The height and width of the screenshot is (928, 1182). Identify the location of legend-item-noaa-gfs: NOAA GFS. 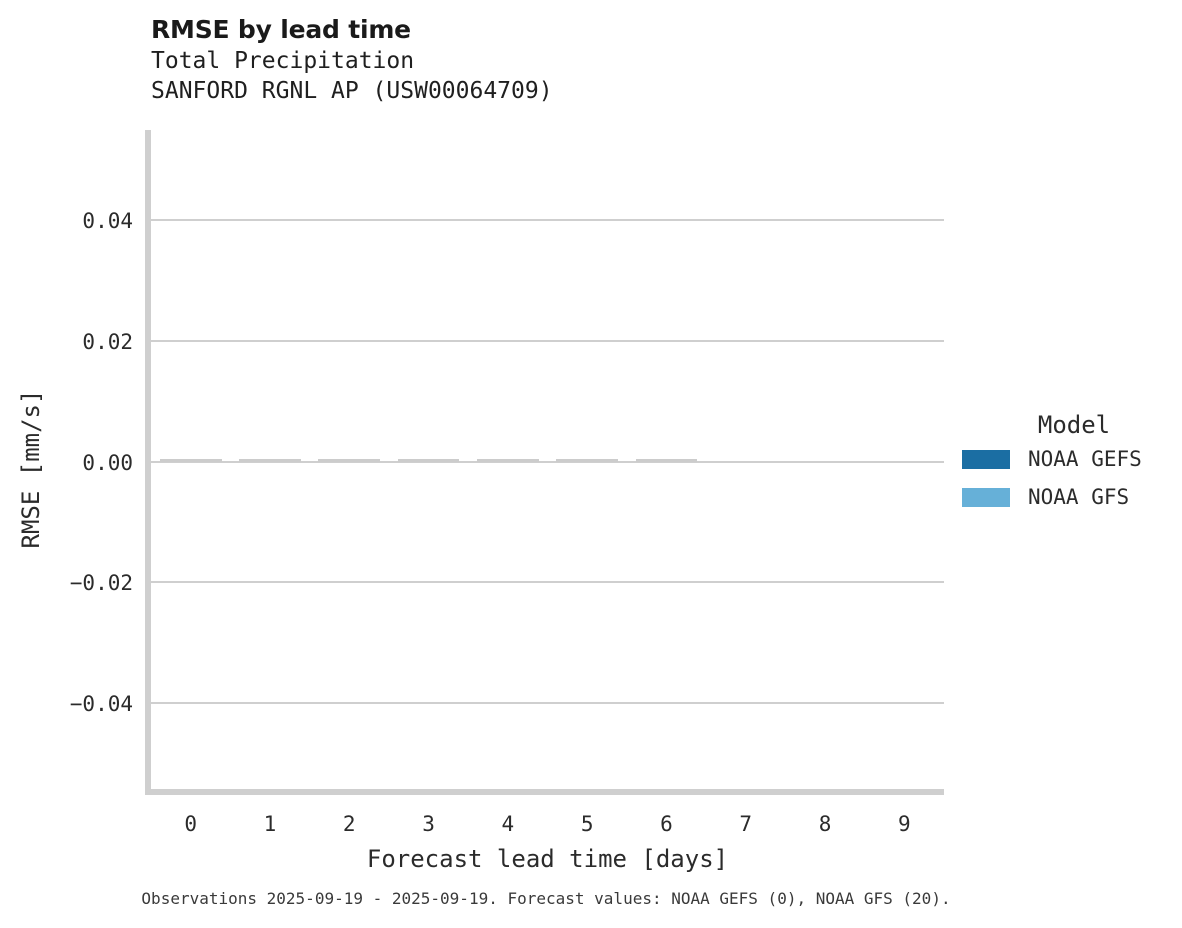
(1067, 497).